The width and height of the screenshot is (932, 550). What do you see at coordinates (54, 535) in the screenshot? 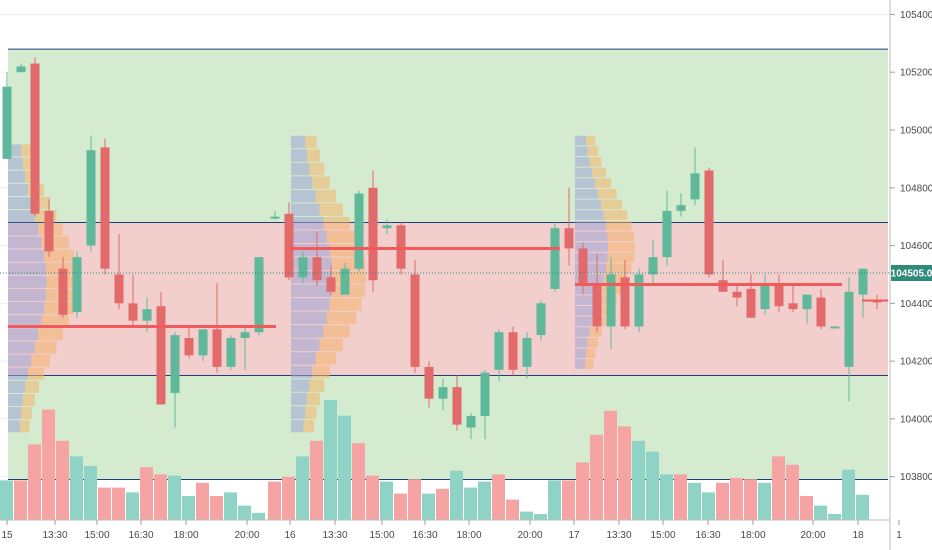
I see `time-tick-label: 13:30` at bounding box center [54, 535].